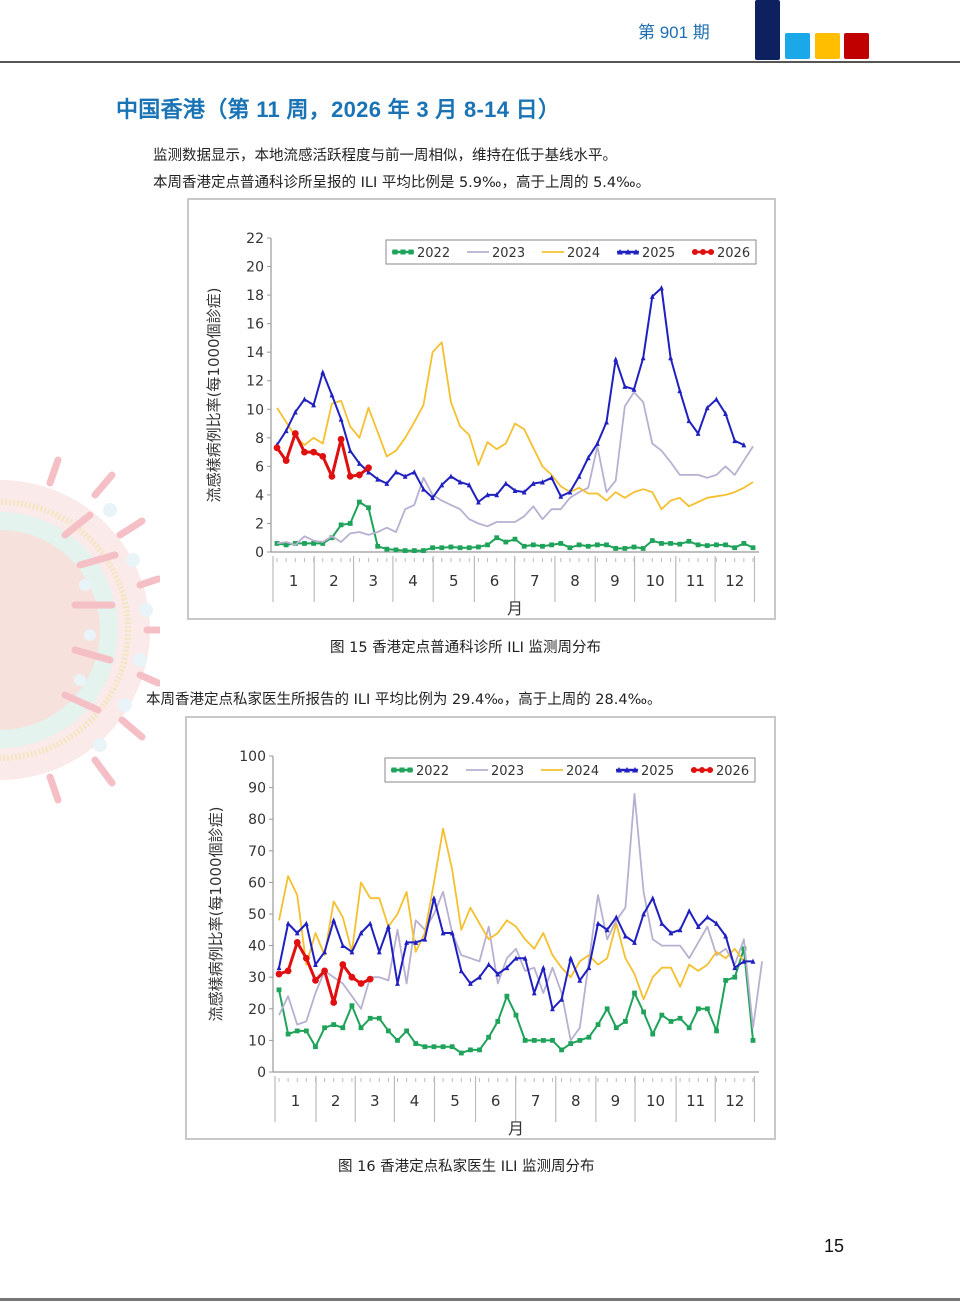 The image size is (960, 1302). What do you see at coordinates (252, 757) in the screenshot?
I see `y-tick-label: 100` at bounding box center [252, 757].